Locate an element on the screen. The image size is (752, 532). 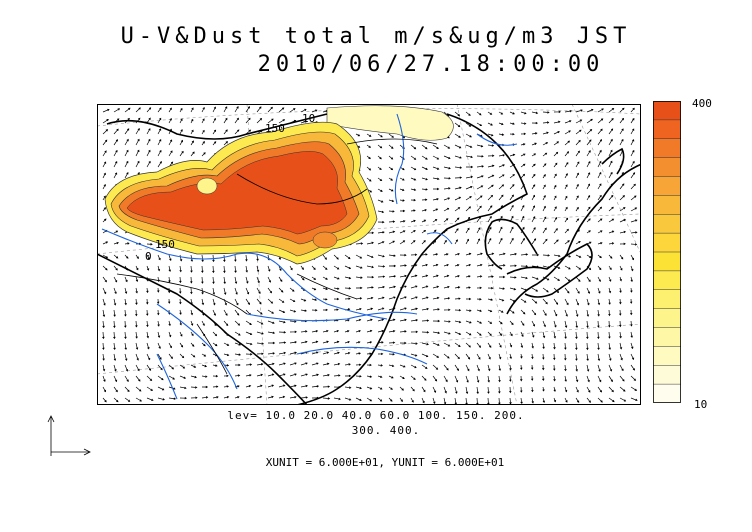
contour-label: 10 is located at coordinates (308, 118).